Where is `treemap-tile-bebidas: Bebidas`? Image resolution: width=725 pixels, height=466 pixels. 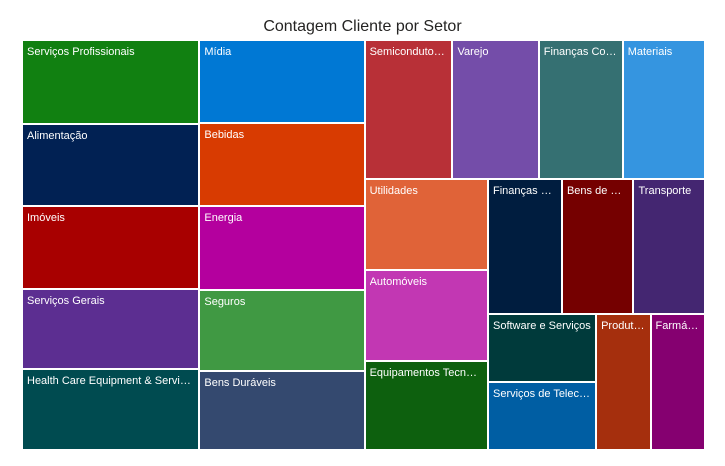 treemap-tile-bebidas: Bebidas is located at coordinates (282, 165).